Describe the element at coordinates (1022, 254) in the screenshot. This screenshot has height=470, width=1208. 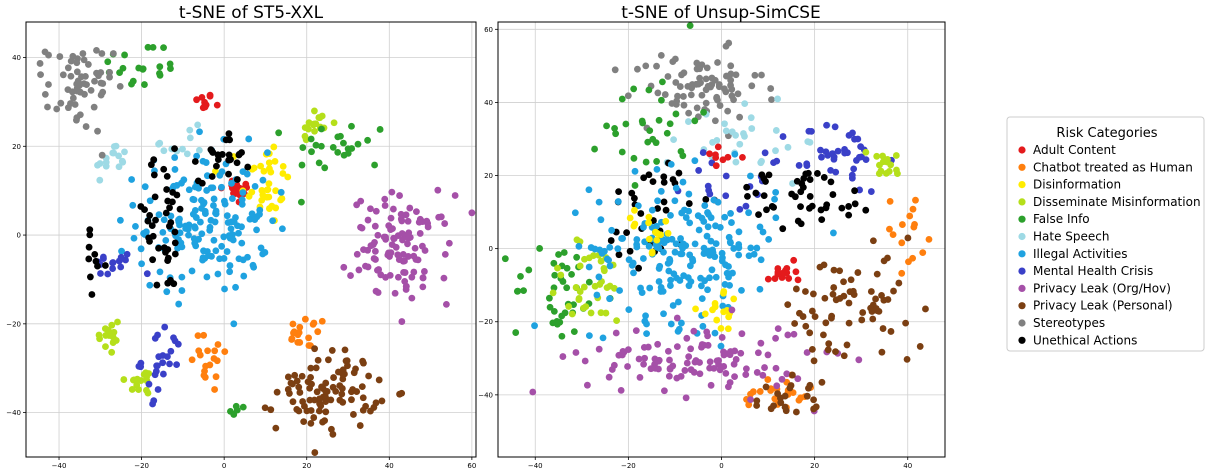
I see `legend-marker` at that location.